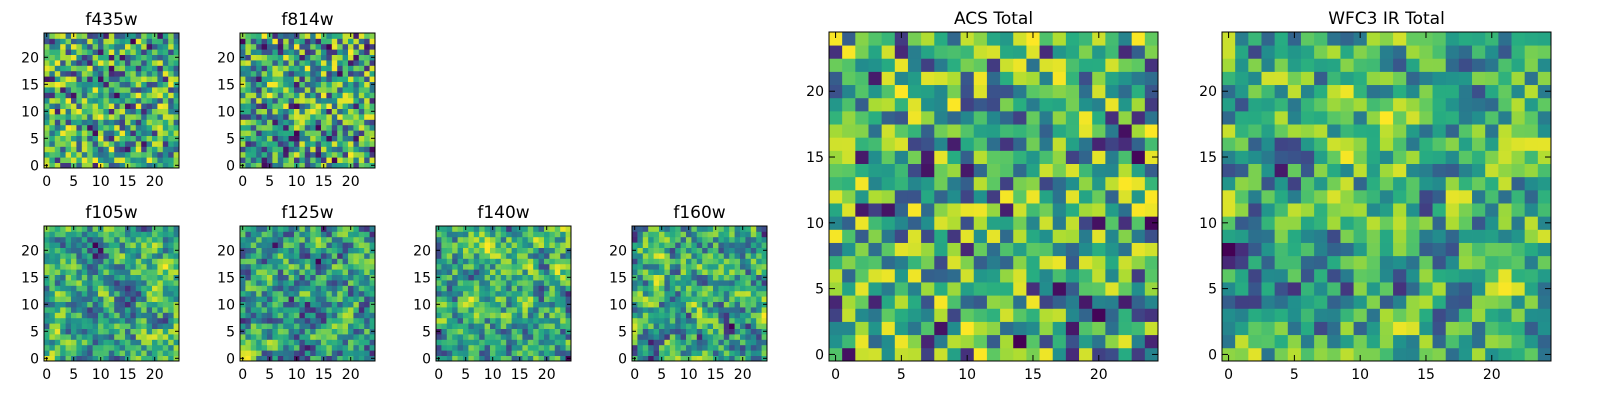 Image resolution: width=1600 pixels, height=400 pixels. I want to click on y-tick-label: 20, so click(226, 251).